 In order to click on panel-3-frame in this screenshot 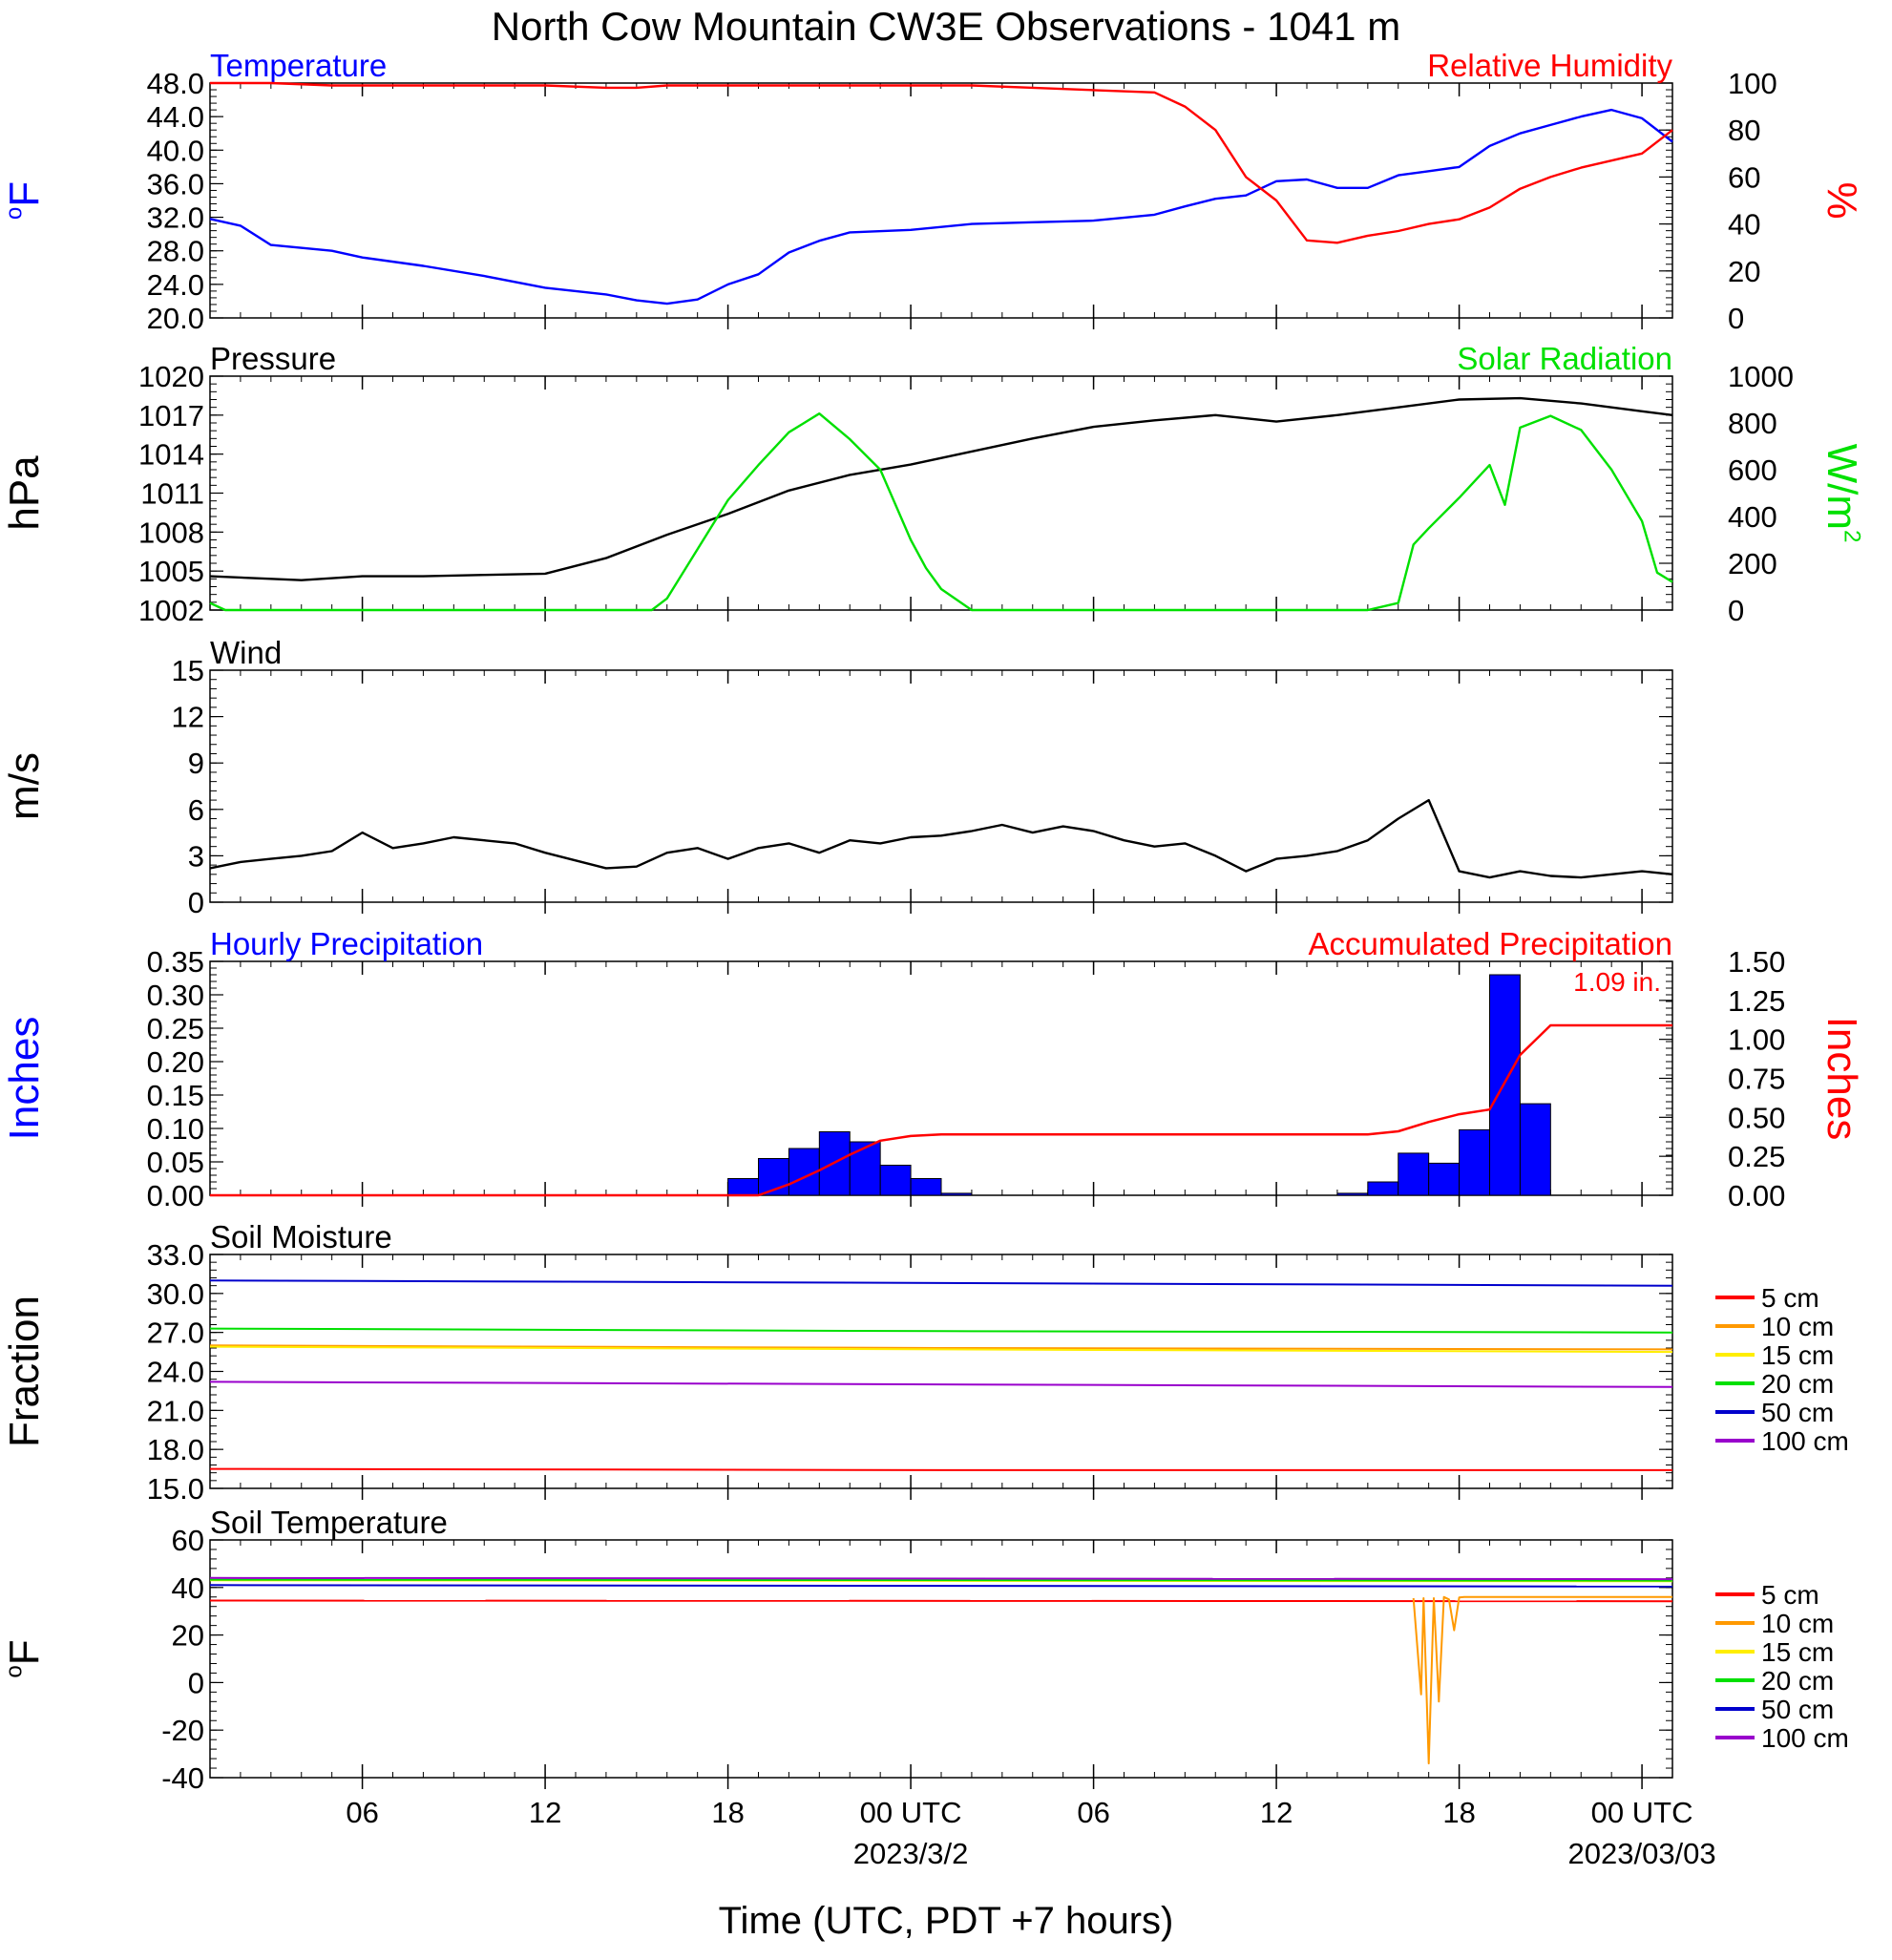, I will do `click(941, 786)`.